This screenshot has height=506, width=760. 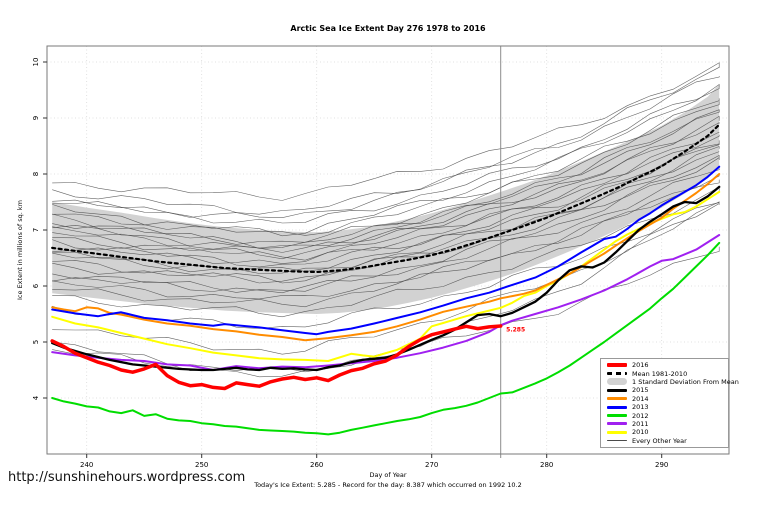 I want to click on ice-extent-annotation: 5.285, so click(x=515, y=330).